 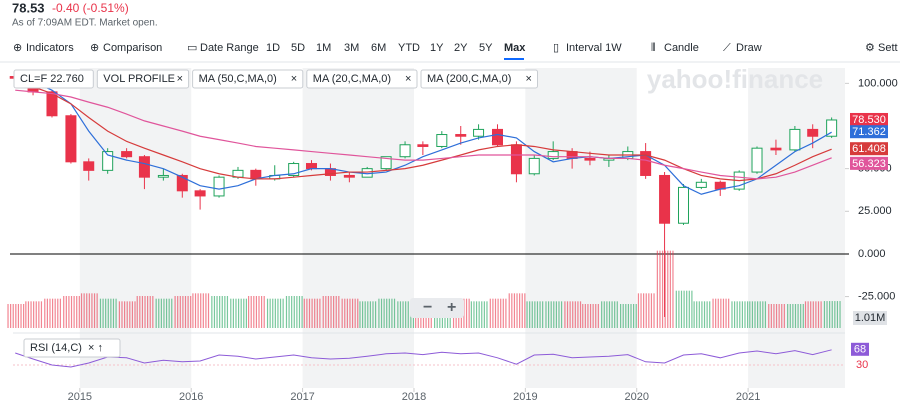 What do you see at coordinates (749, 48) in the screenshot?
I see `toolbar-item: Draw` at bounding box center [749, 48].